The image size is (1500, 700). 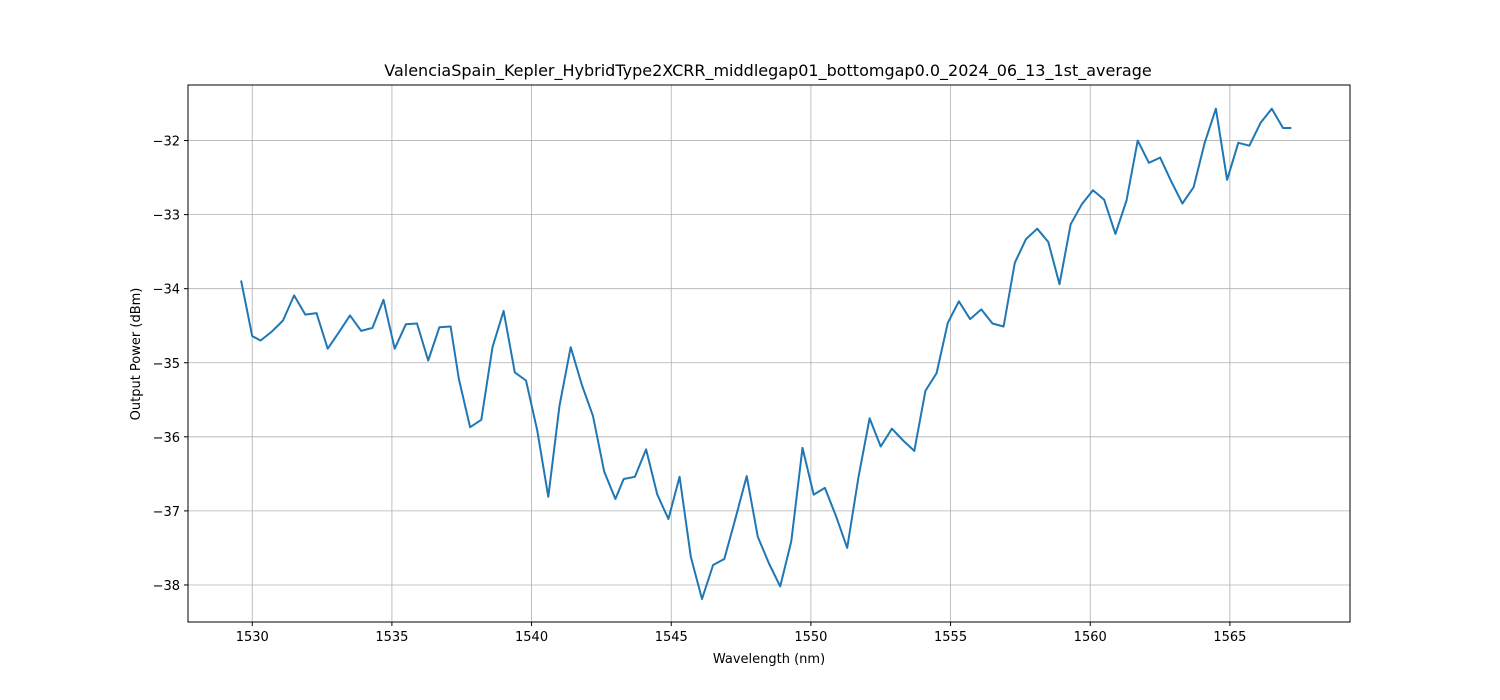 I want to click on y-tick-label: −33, so click(x=166, y=216).